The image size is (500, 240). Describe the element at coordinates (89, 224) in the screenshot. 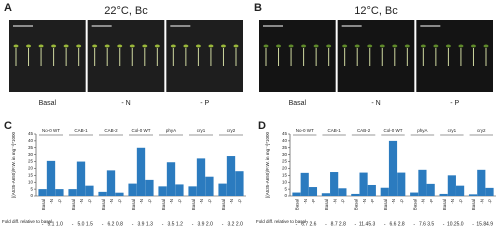

I see `fold-value: 1.5` at that location.